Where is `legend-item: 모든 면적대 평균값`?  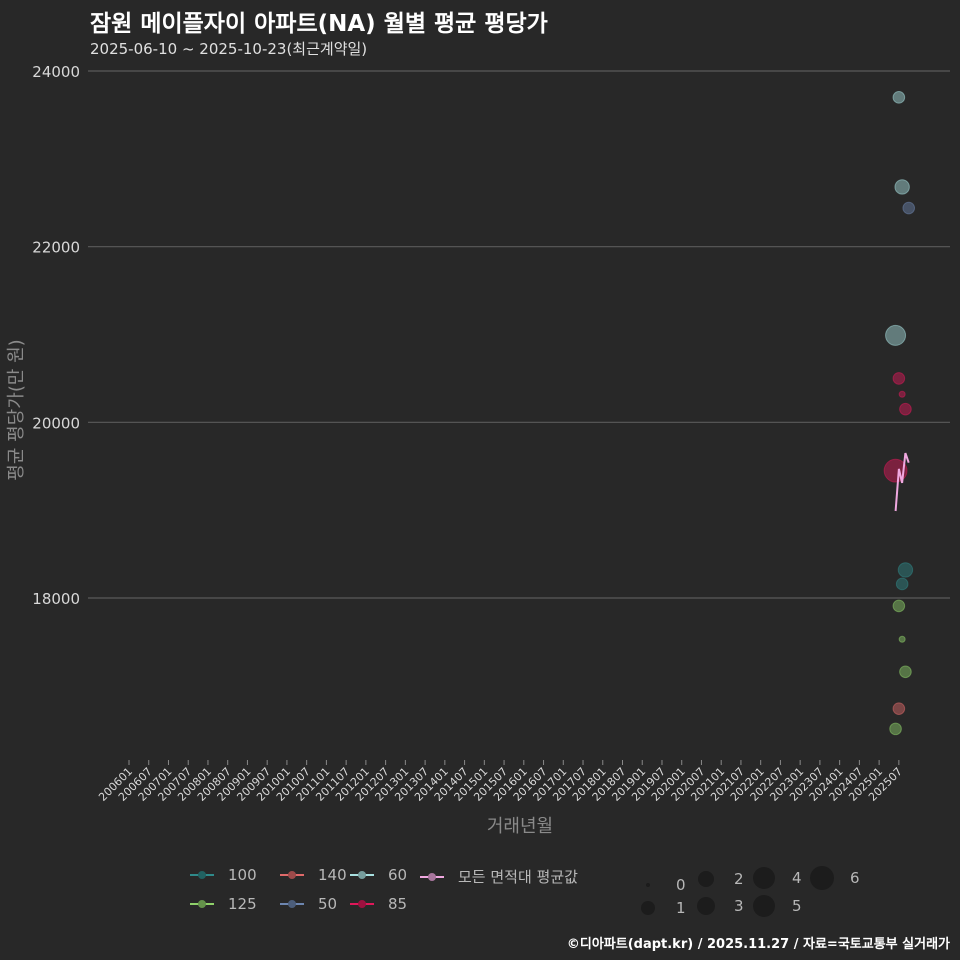
legend-item: 모든 면적대 평균값 is located at coordinates (499, 876).